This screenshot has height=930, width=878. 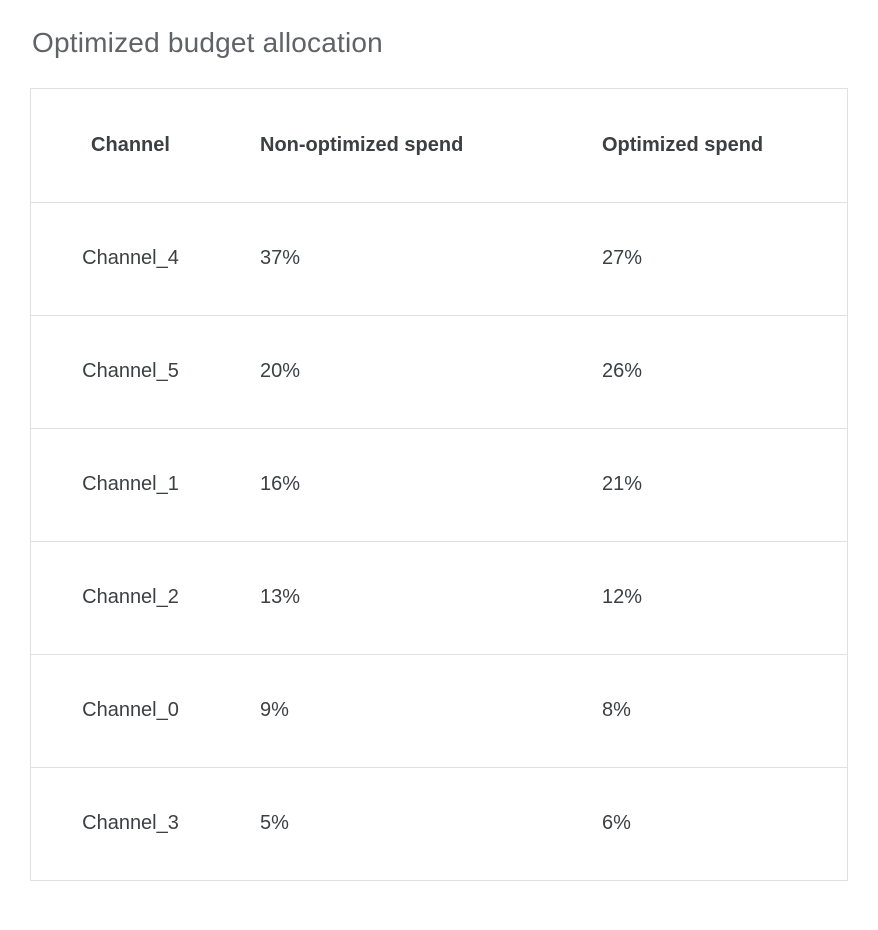 I want to click on cell-optimized: 12%, so click(x=709, y=598).